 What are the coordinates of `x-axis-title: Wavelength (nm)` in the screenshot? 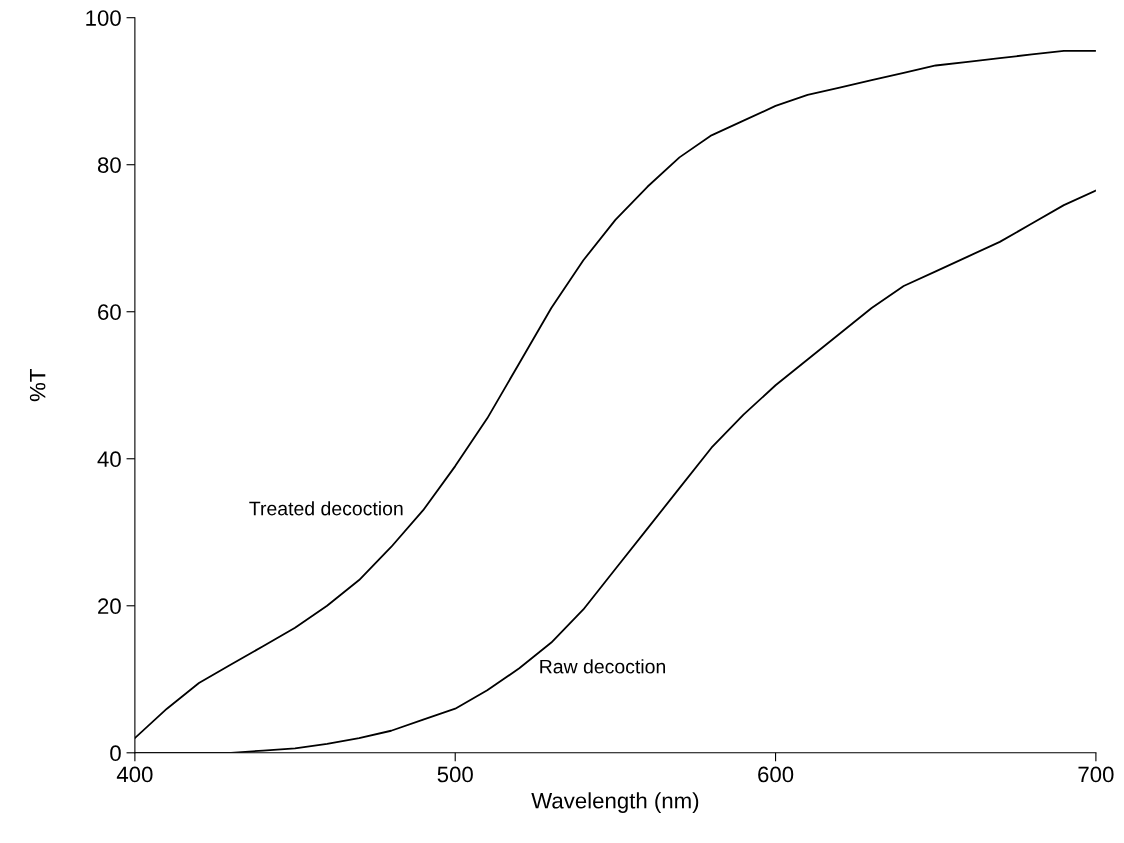 It's located at (615, 802).